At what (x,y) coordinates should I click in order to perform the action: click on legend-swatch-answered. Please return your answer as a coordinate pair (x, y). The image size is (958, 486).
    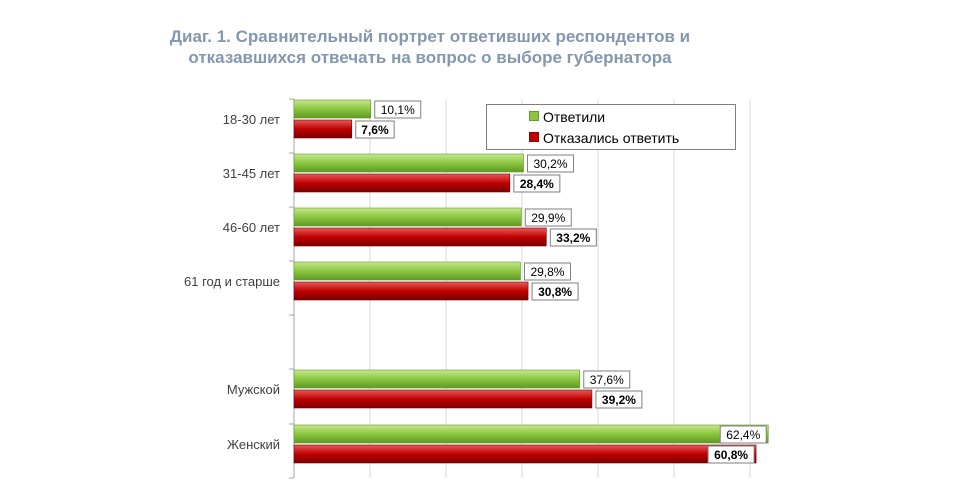
    Looking at the image, I should click on (534, 116).